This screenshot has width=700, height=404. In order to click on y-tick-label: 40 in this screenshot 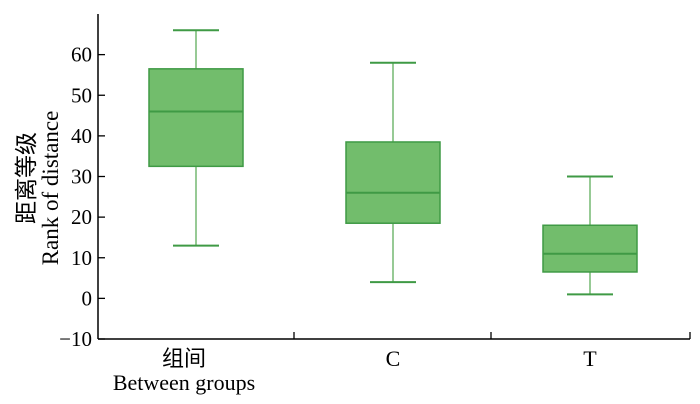, I will do `click(81, 136)`.